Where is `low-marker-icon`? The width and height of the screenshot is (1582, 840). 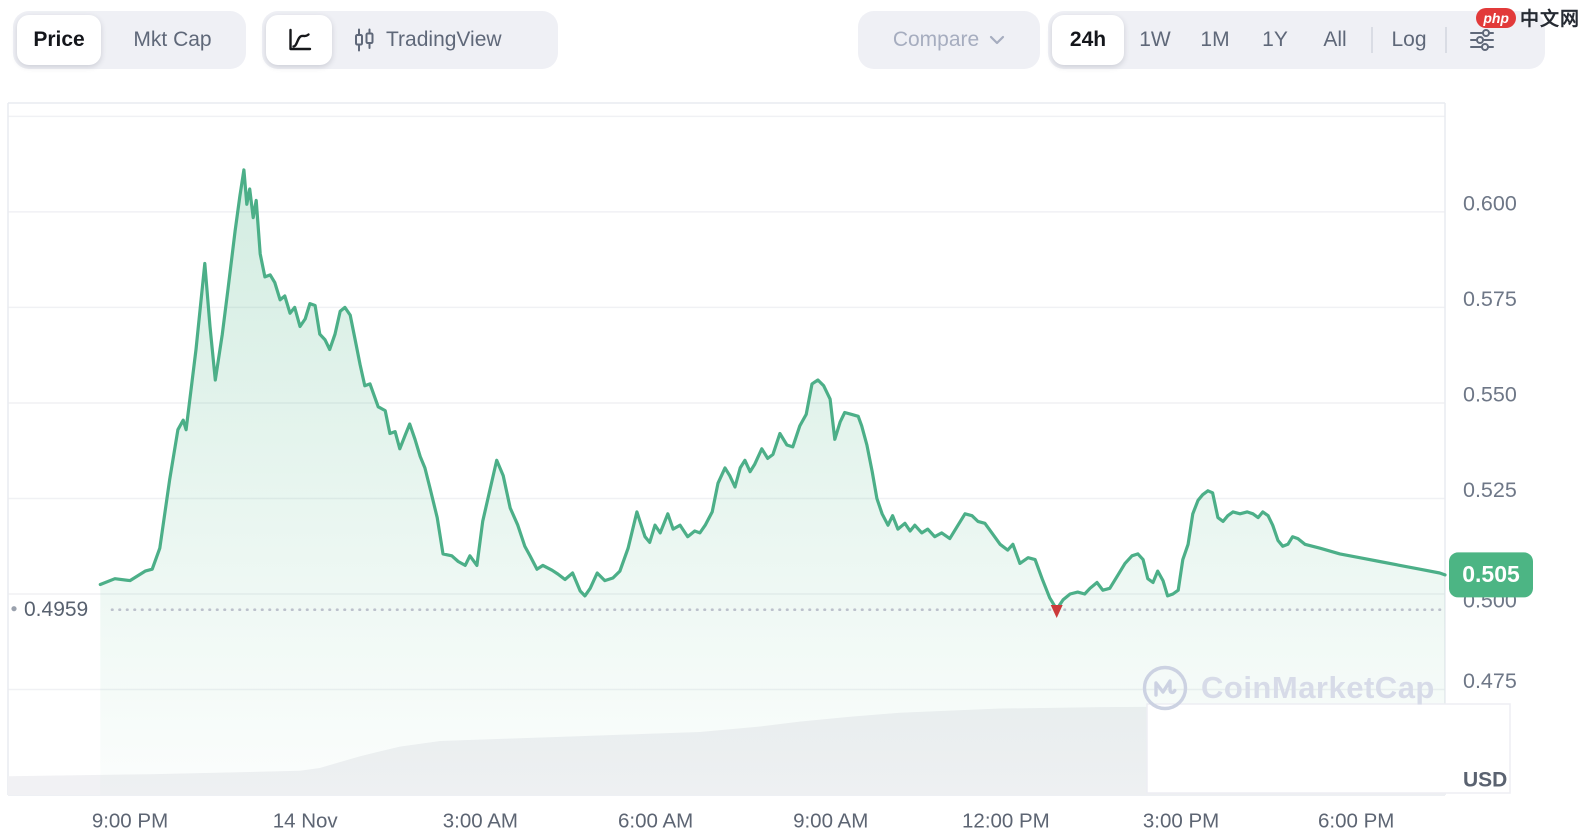
low-marker-icon is located at coordinates (1056, 611).